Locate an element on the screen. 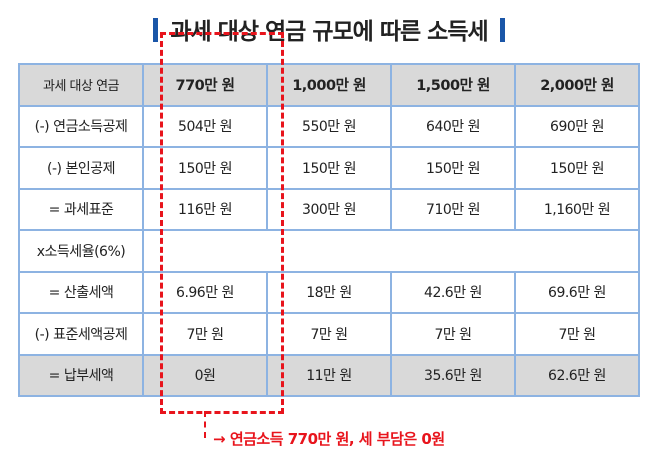 Image resolution: width=658 pixels, height=470 pixels. empty-cell is located at coordinates (391, 251).